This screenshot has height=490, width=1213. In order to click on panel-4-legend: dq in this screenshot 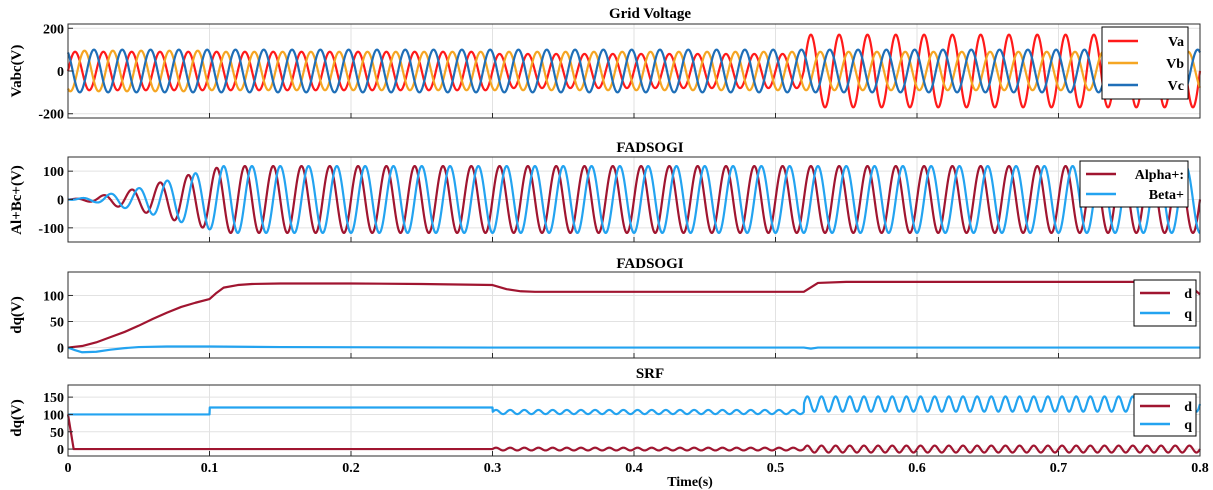, I will do `click(1165, 415)`.